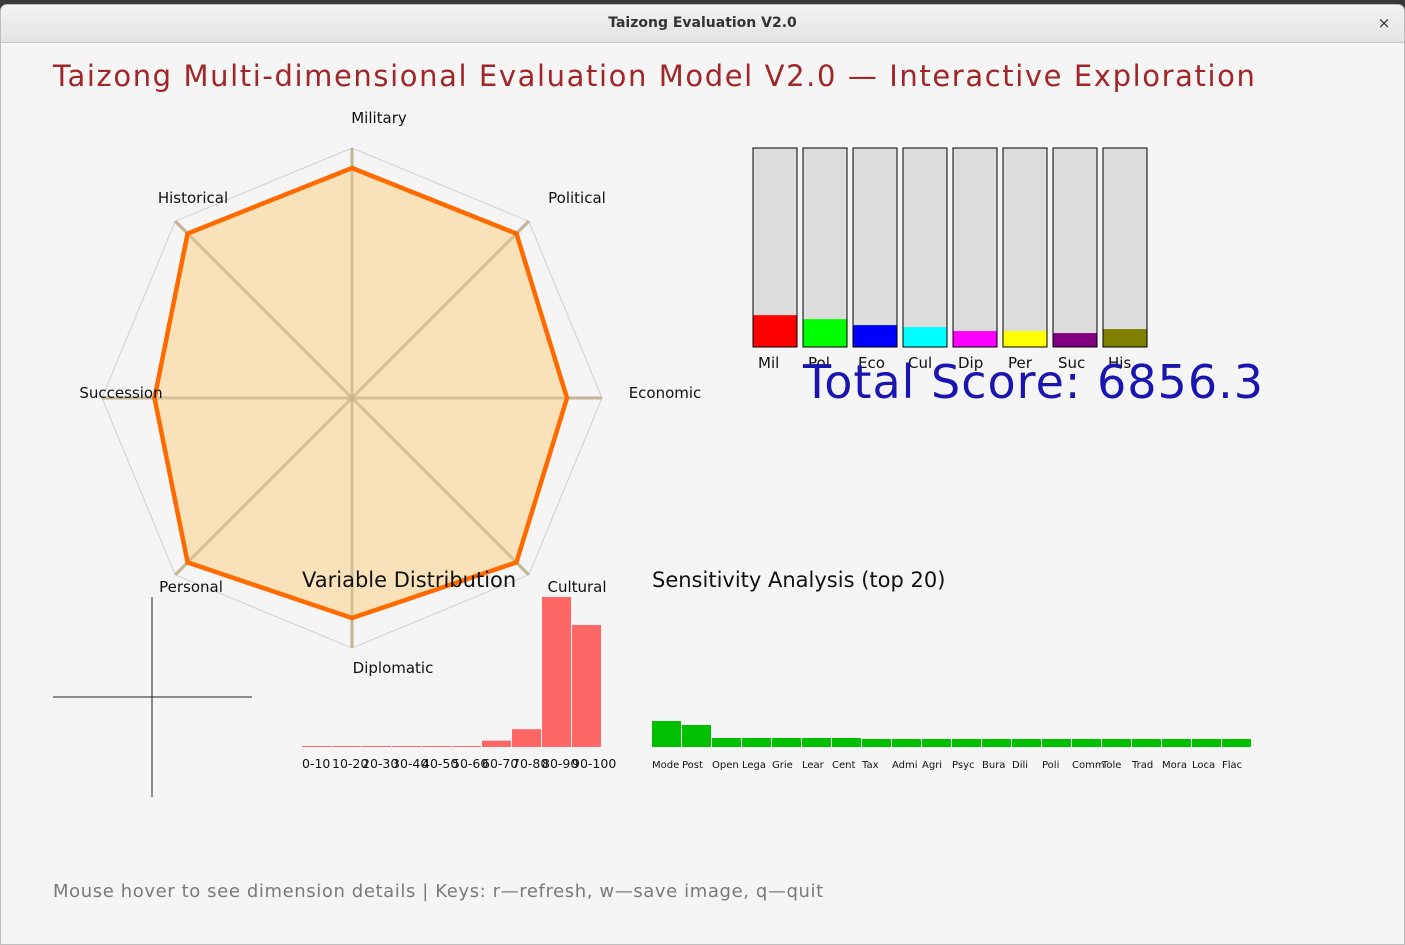 The height and width of the screenshot is (945, 1405). I want to click on window-title: Taizong Evaluation V2.0, so click(702, 23).